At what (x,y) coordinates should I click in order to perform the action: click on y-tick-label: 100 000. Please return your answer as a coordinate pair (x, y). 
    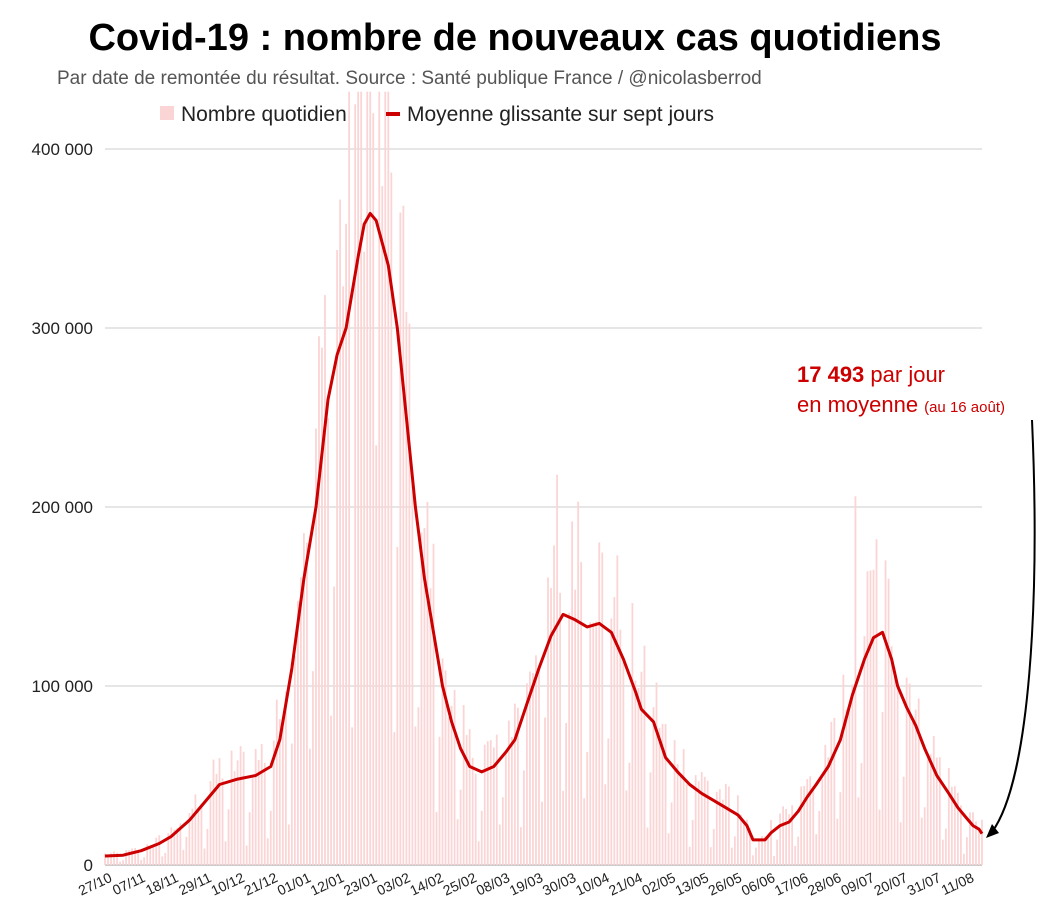
    Looking at the image, I should click on (62, 686).